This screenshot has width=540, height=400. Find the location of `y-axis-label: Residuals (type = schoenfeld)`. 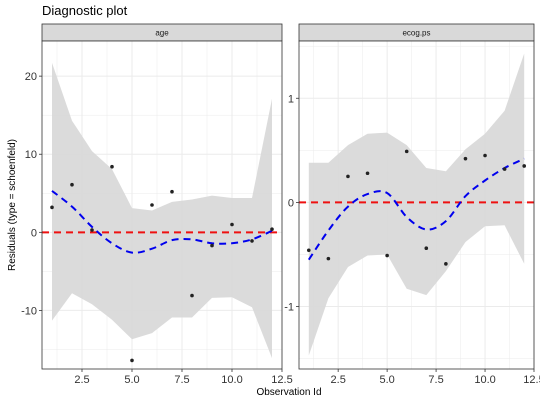

y-axis-label: Residuals (type = schoenfeld) is located at coordinates (12, 205).